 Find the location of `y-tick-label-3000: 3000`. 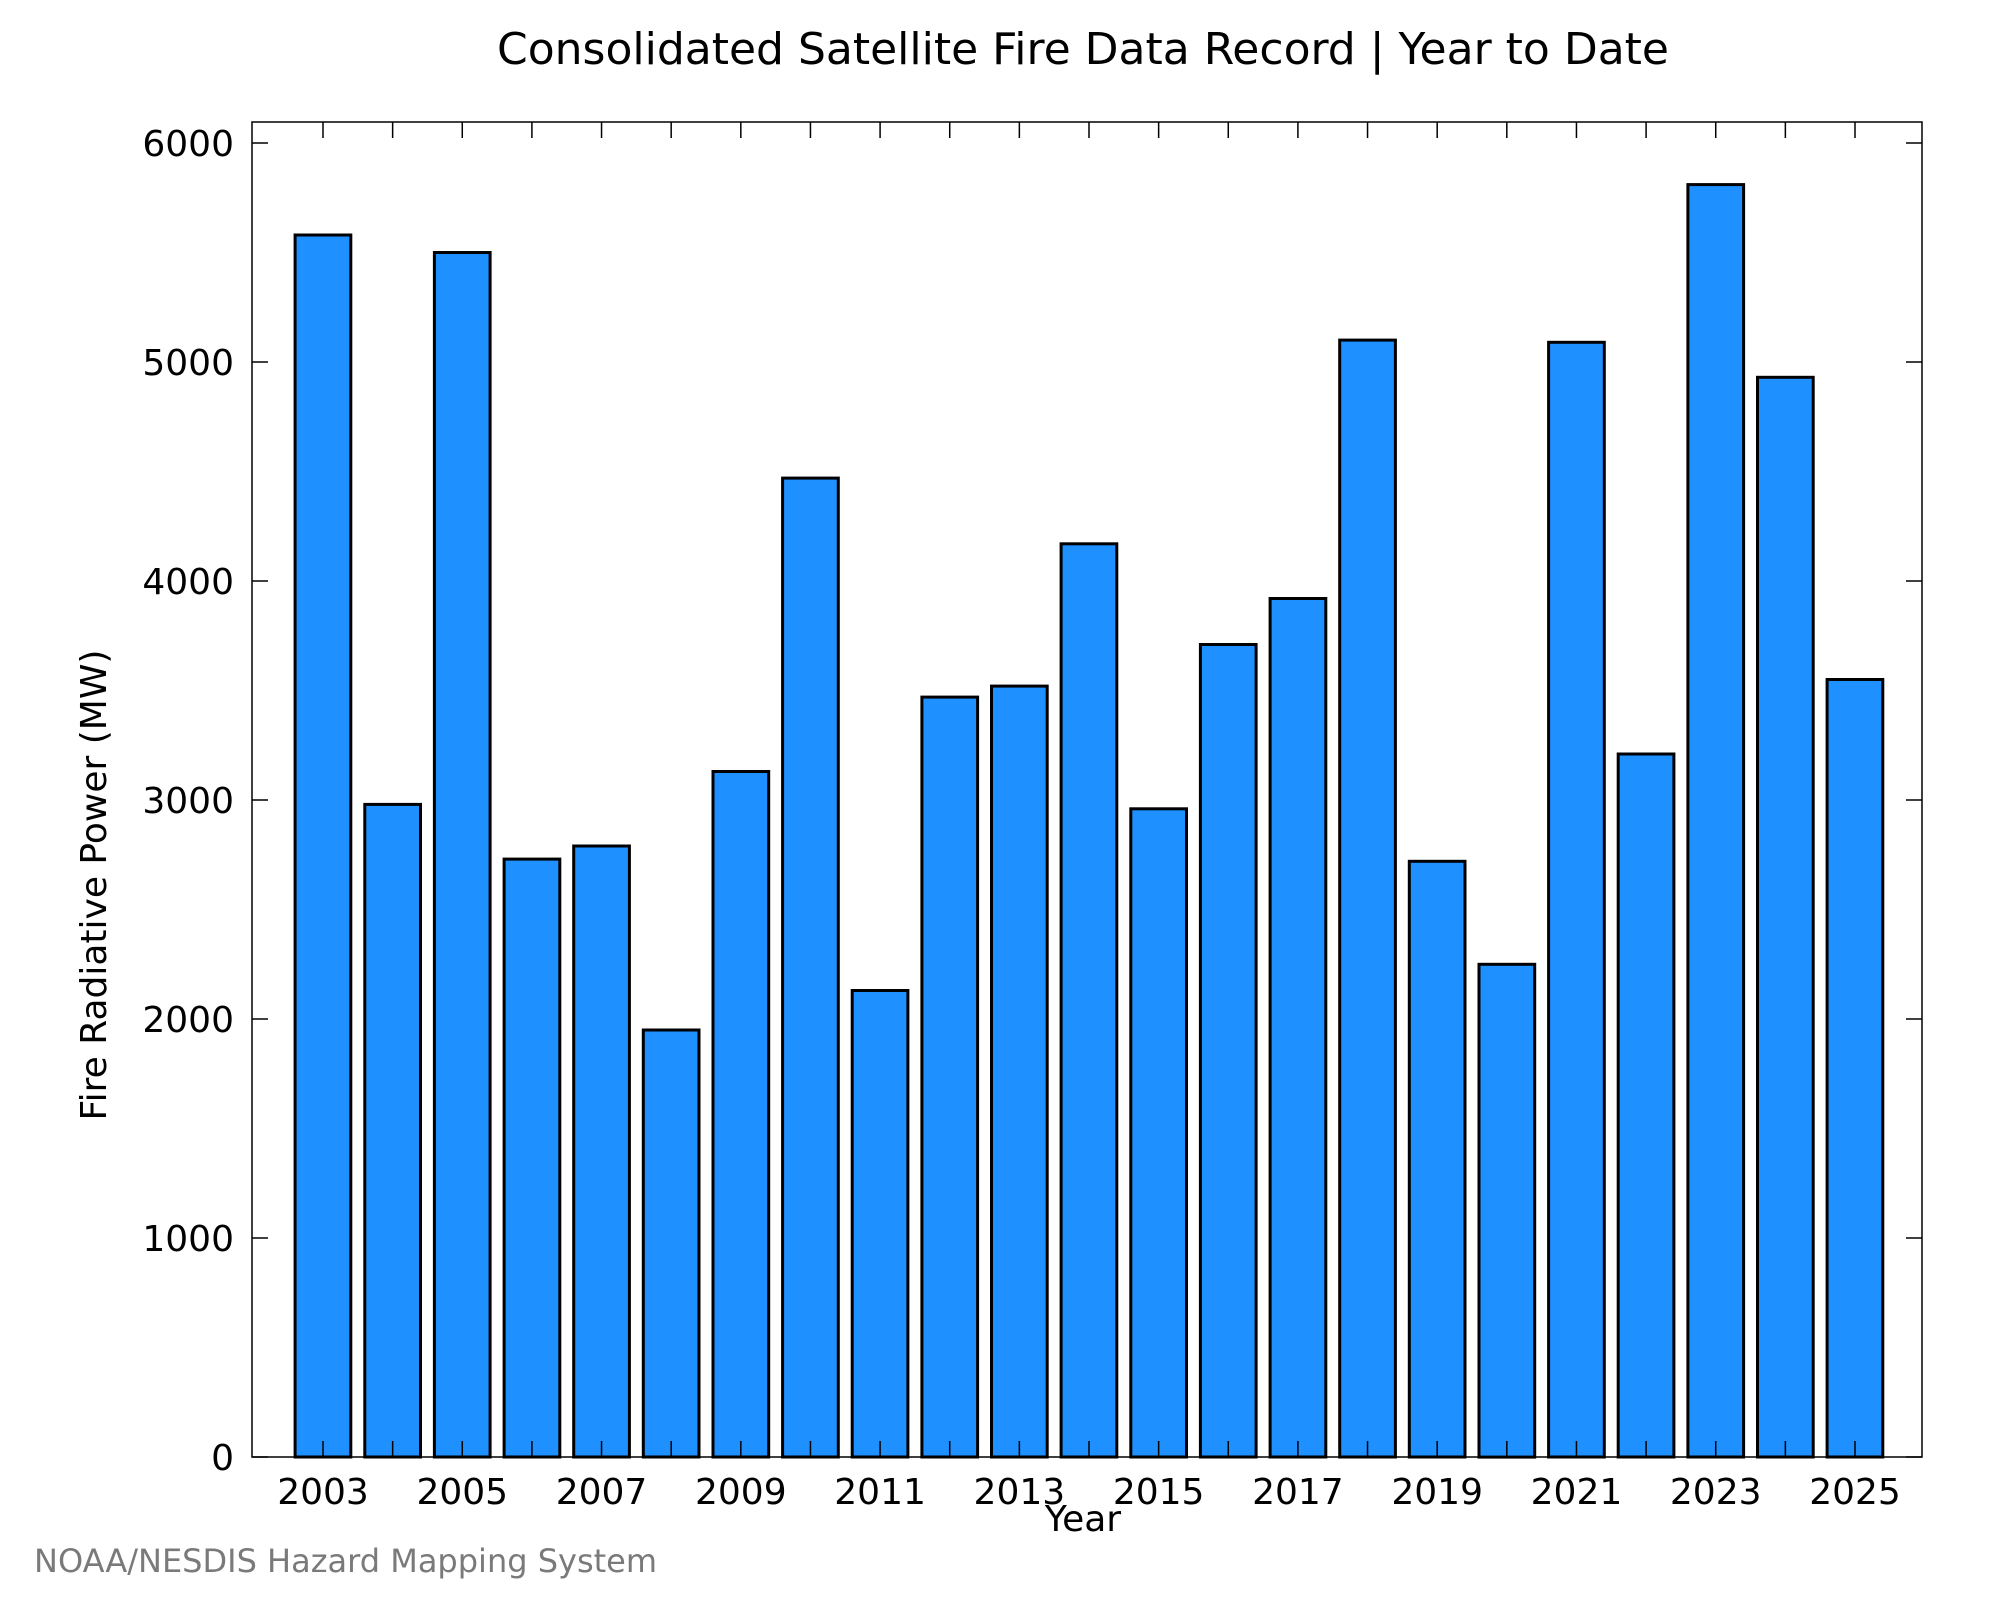

y-tick-label-3000: 3000 is located at coordinates (188, 801).